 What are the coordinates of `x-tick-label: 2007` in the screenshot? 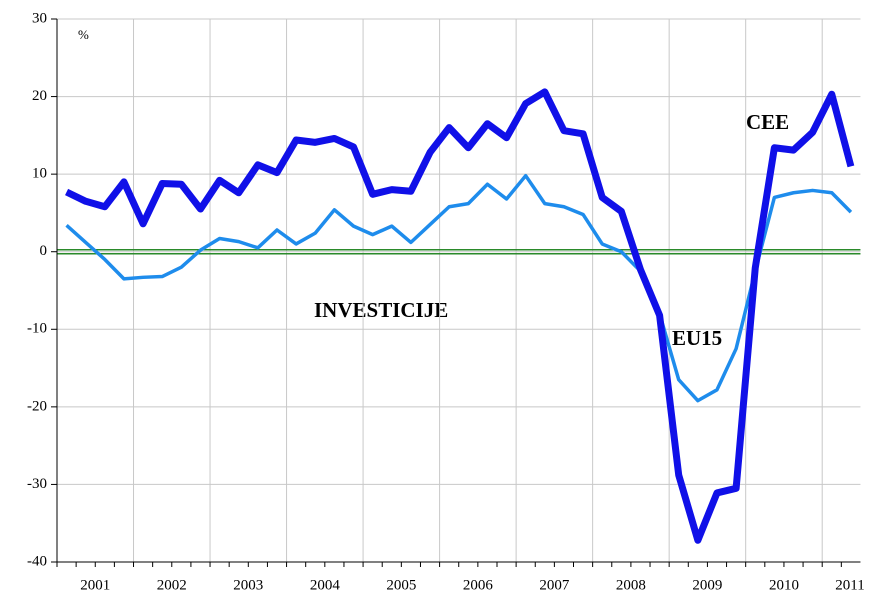 It's located at (554, 585).